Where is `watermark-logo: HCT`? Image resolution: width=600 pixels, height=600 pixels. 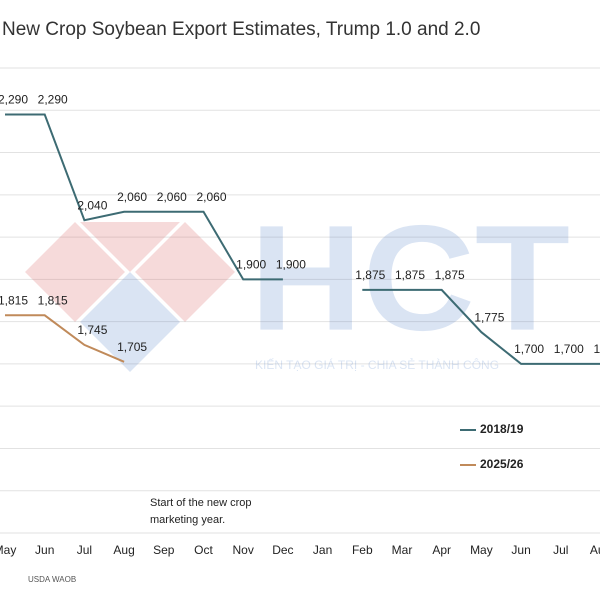 watermark-logo: HCT is located at coordinates (410, 278).